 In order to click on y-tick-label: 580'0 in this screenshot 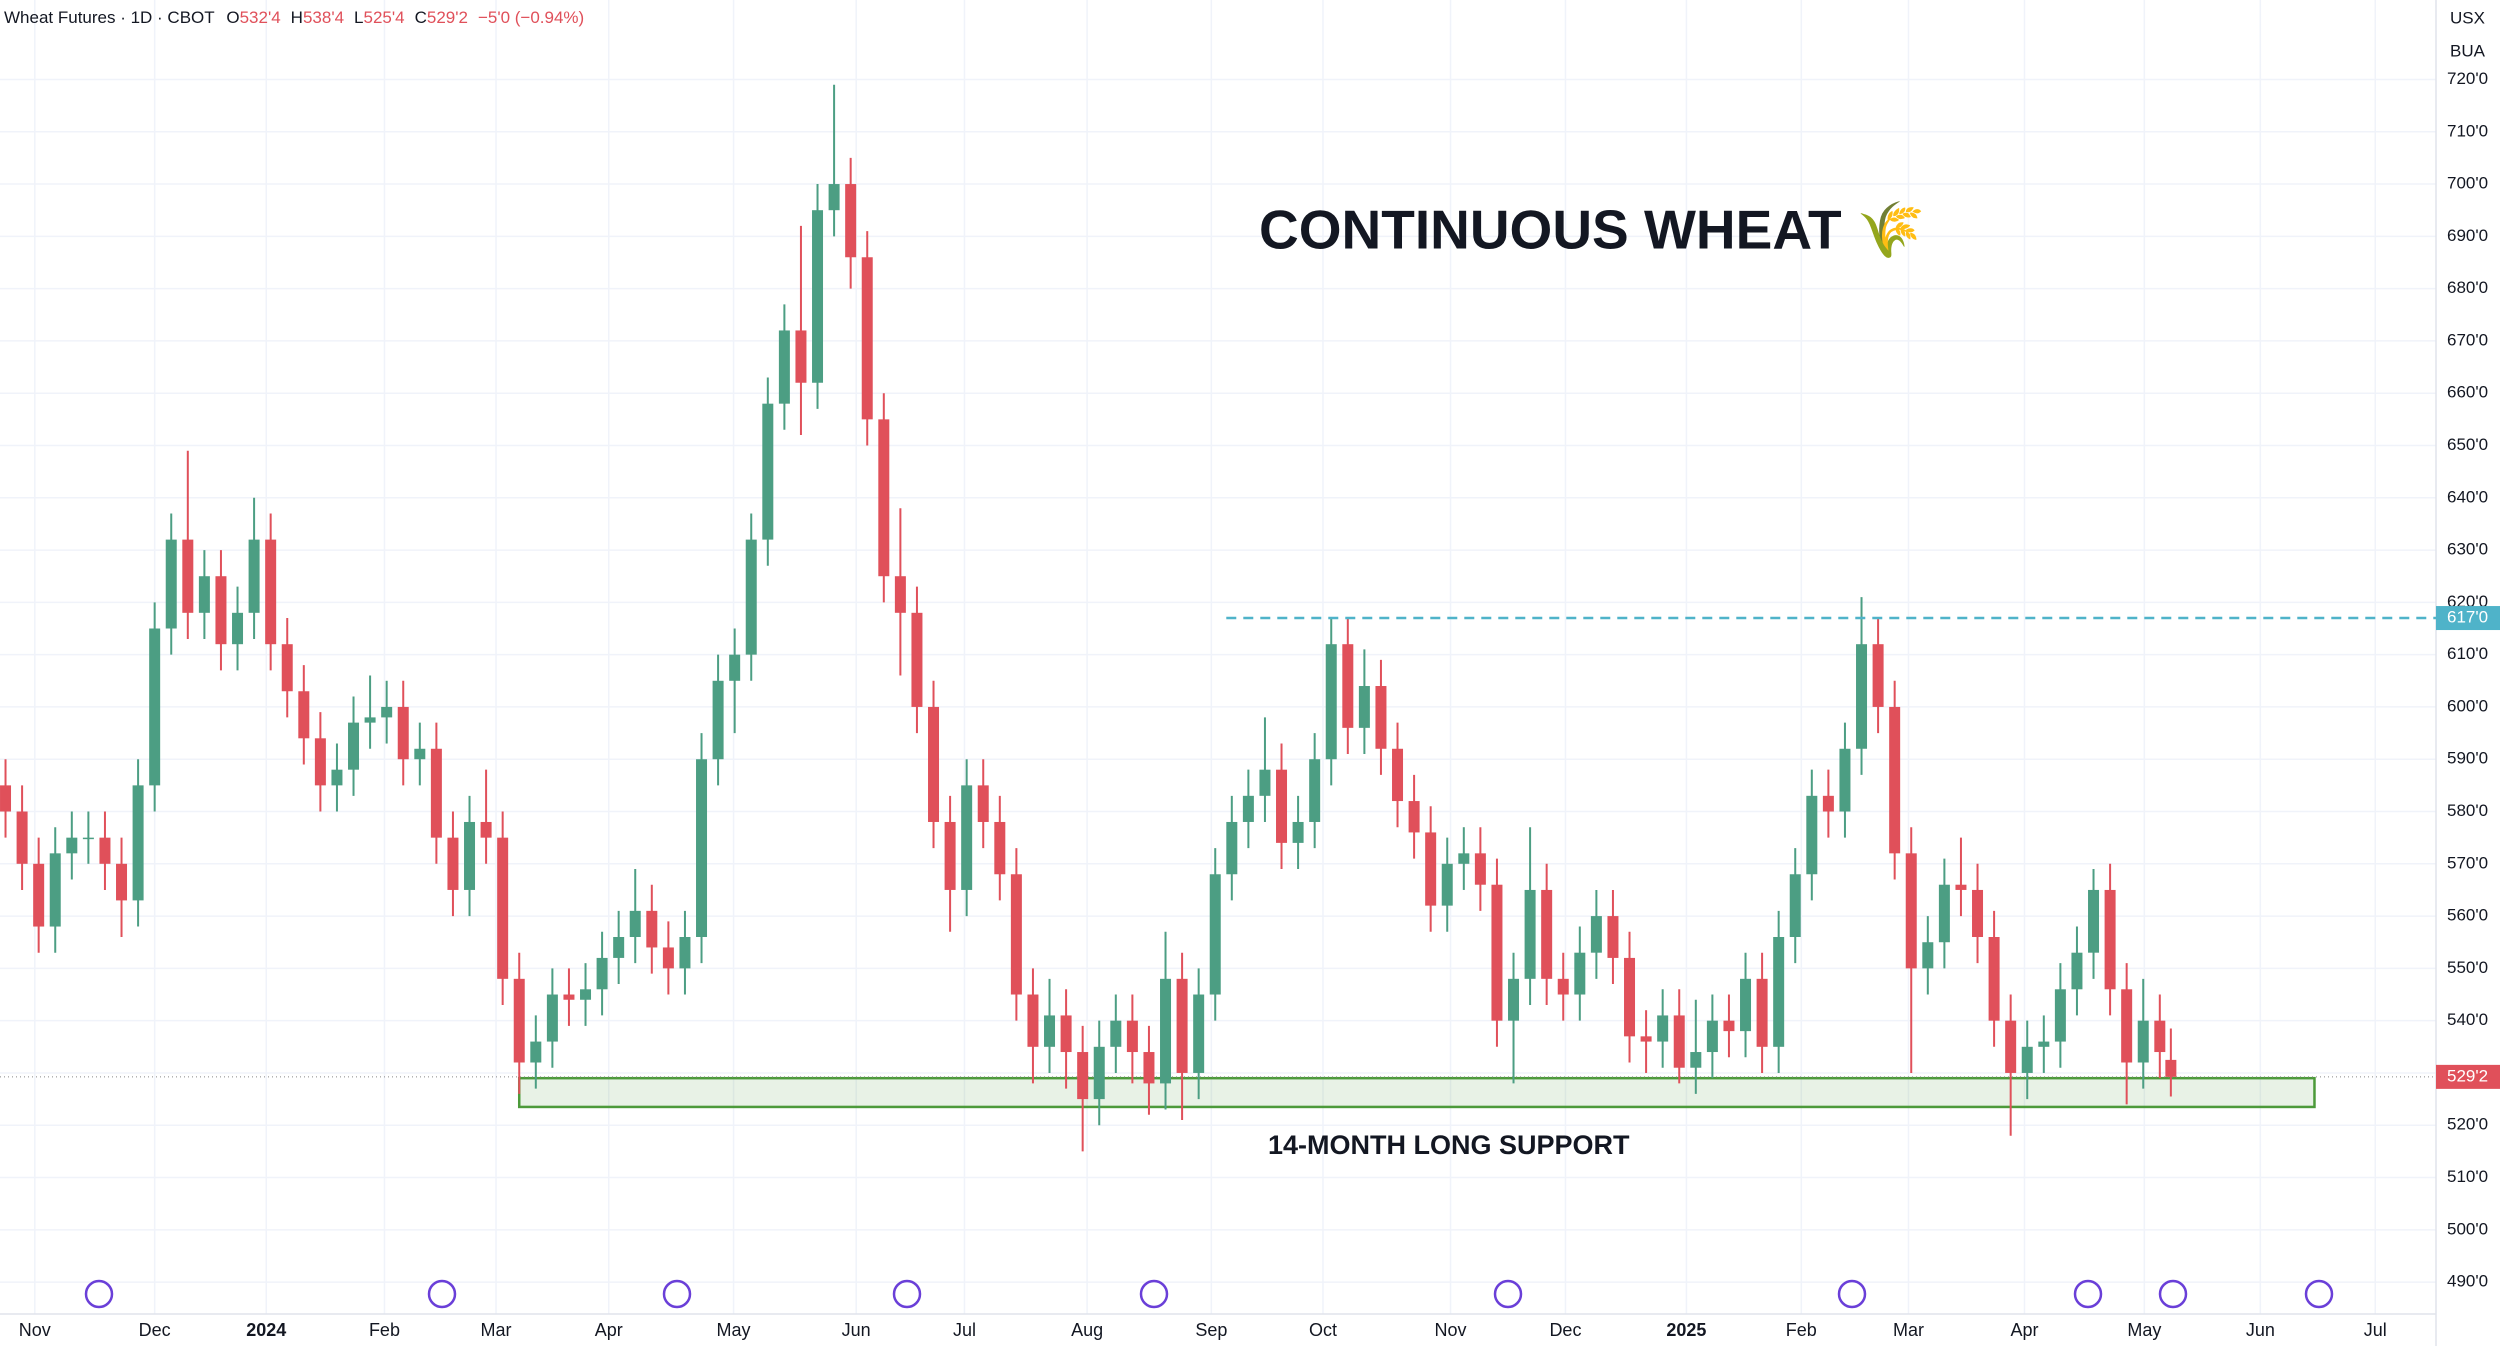, I will do `click(2467, 810)`.